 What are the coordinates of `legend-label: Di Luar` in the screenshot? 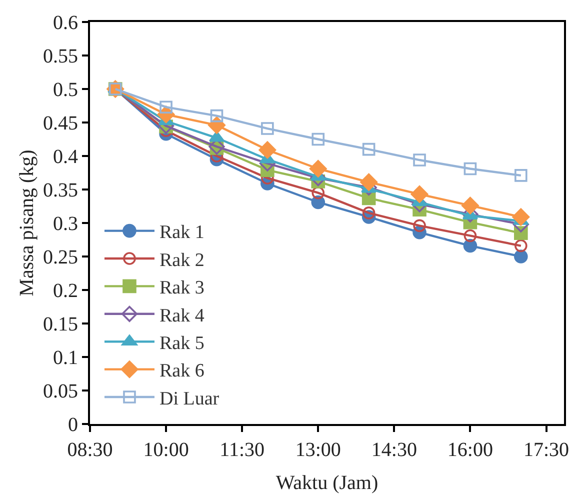 It's located at (189, 399).